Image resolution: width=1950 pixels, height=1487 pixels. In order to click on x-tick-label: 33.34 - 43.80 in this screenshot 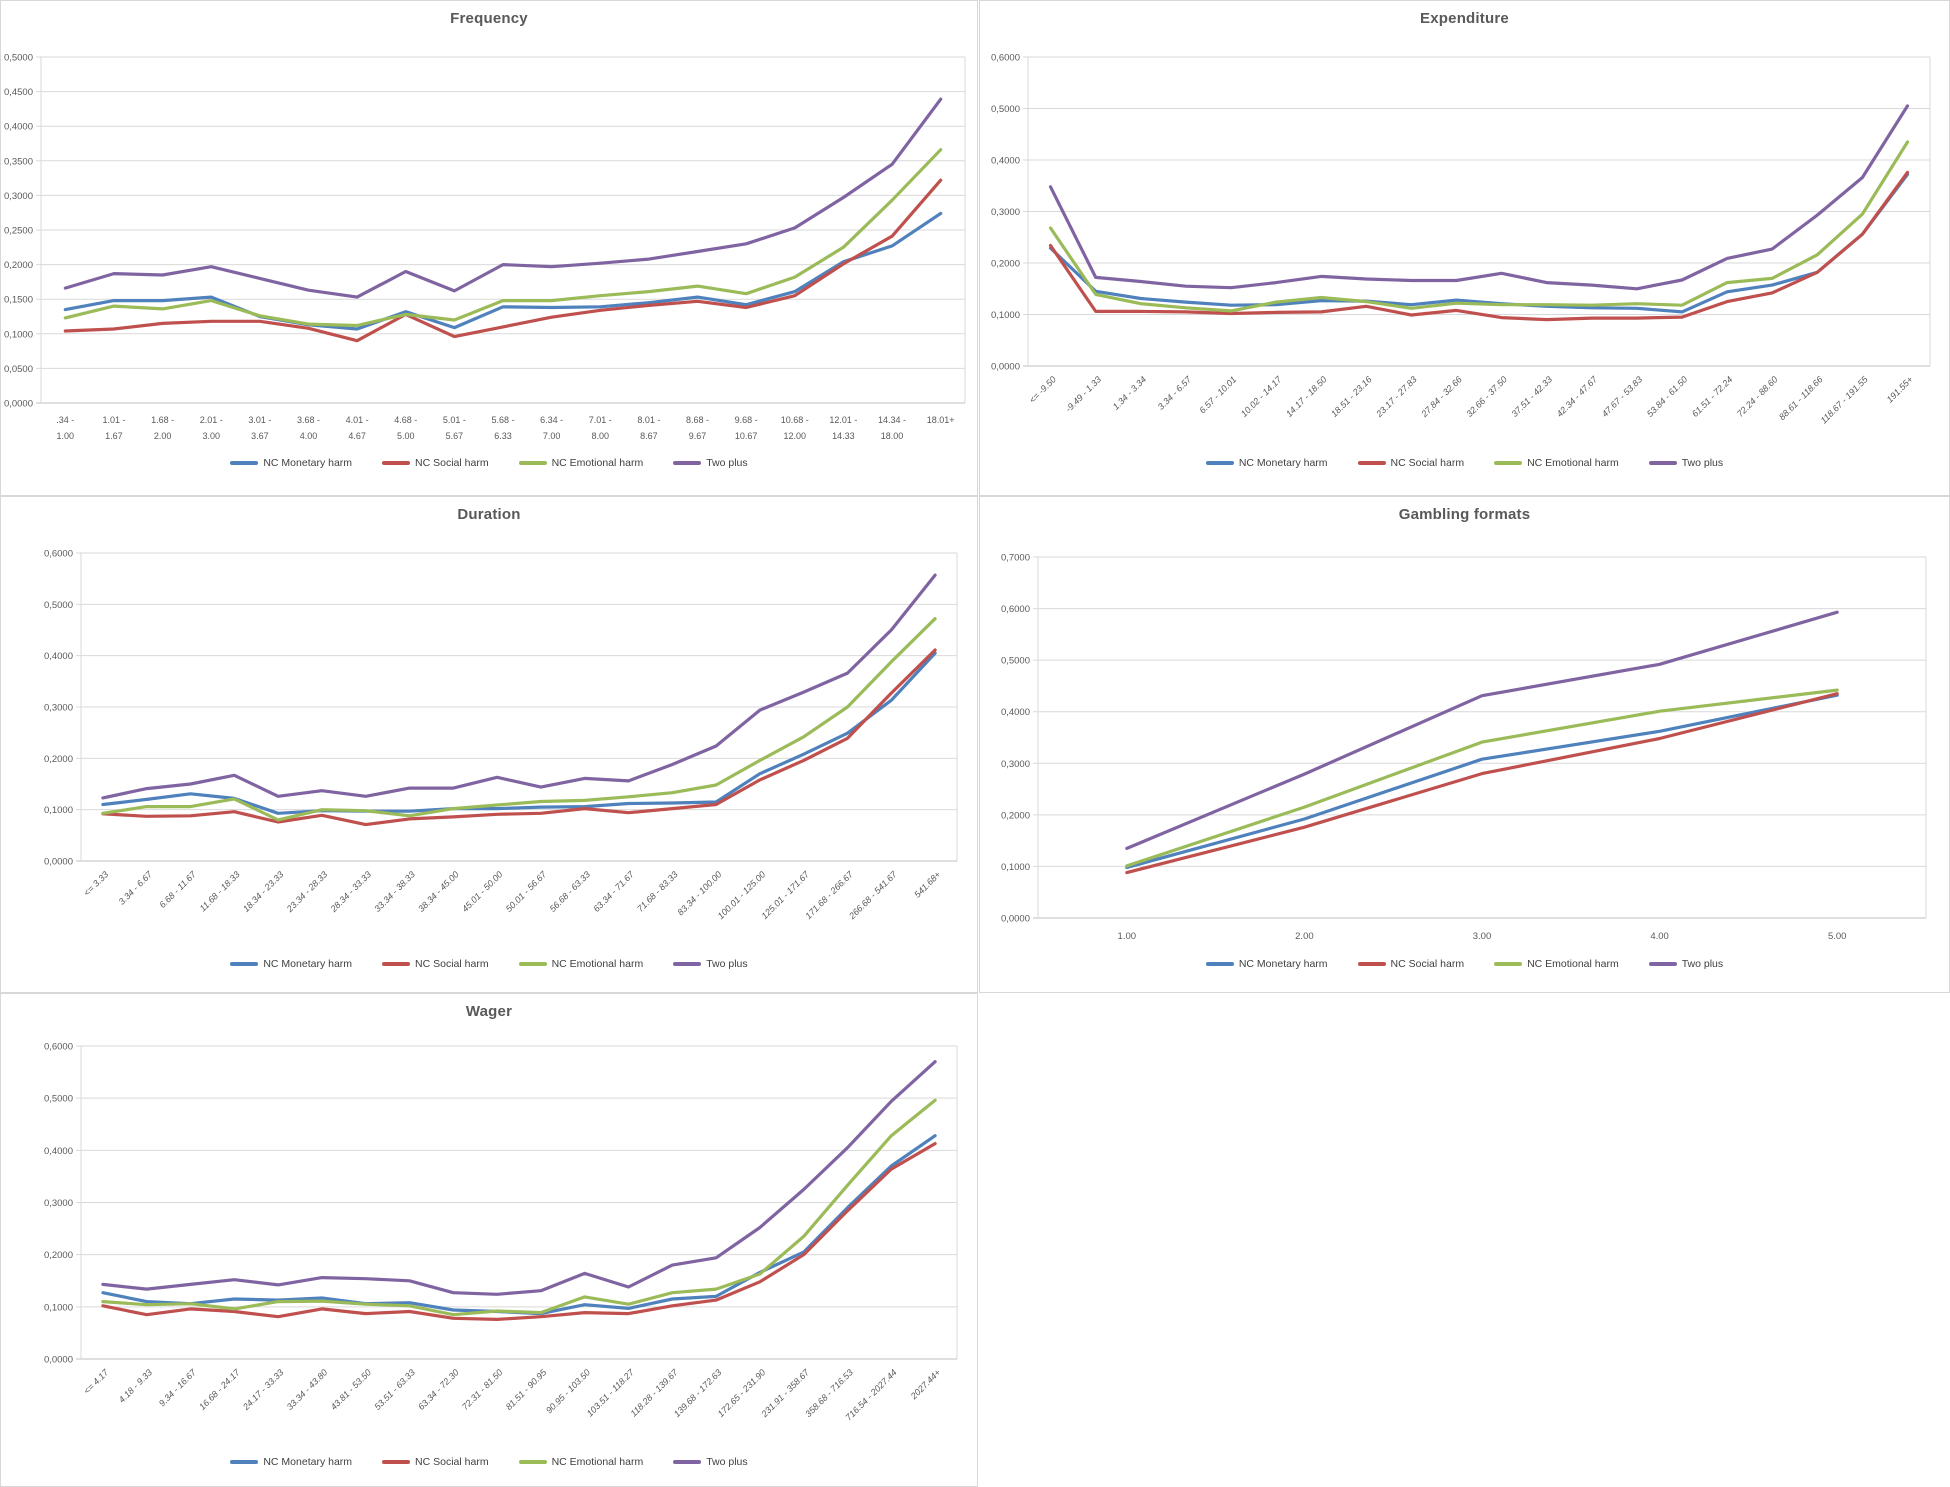, I will do `click(307, 1389)`.